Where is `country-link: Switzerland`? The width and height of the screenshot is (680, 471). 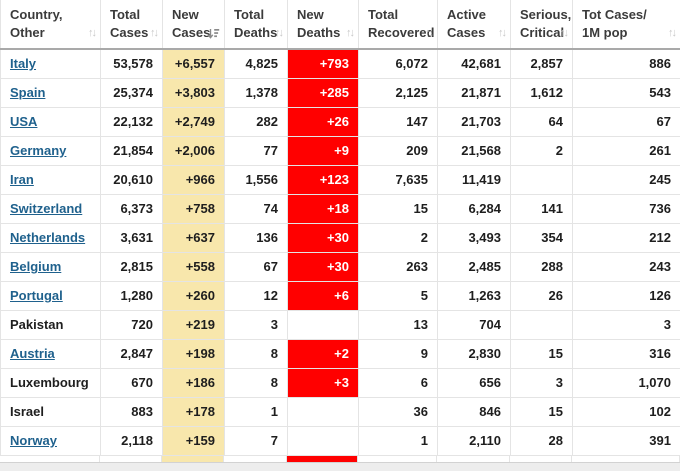 country-link: Switzerland is located at coordinates (46, 208).